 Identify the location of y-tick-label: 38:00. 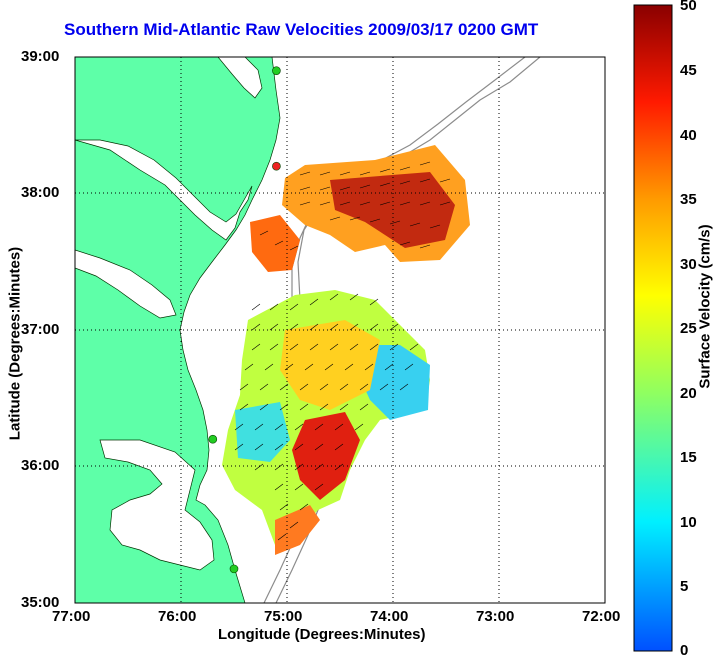
(40, 192).